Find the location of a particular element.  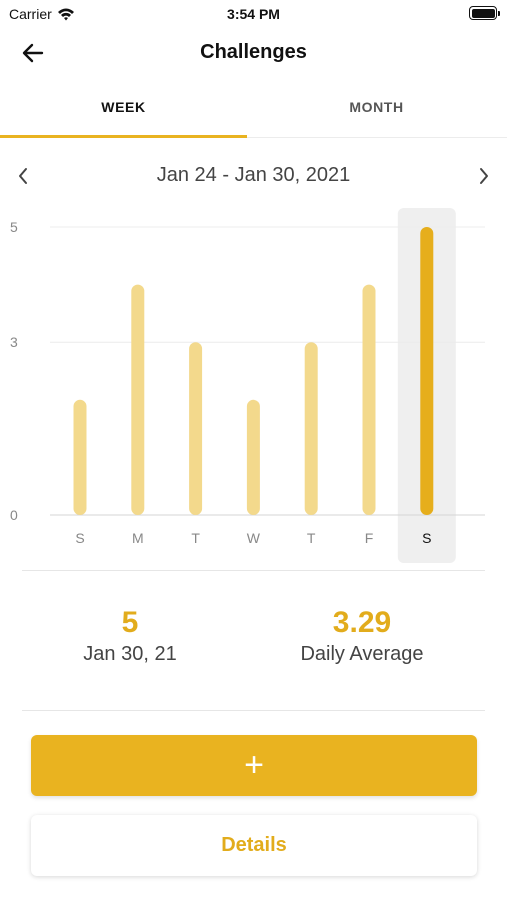

chevron-right-icon is located at coordinates (484, 176).